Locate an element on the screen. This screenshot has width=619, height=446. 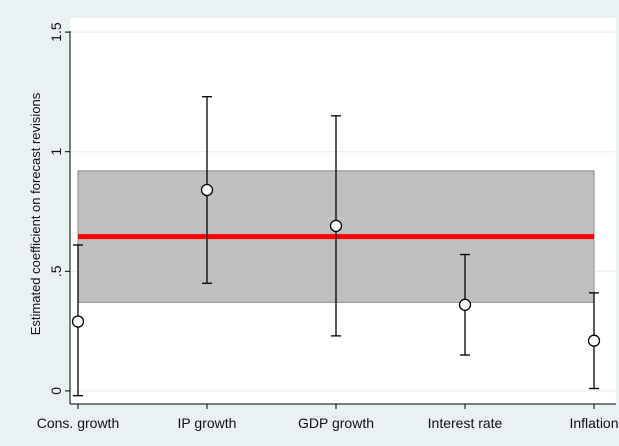
y-tick-label: .5 is located at coordinates (56, 271).